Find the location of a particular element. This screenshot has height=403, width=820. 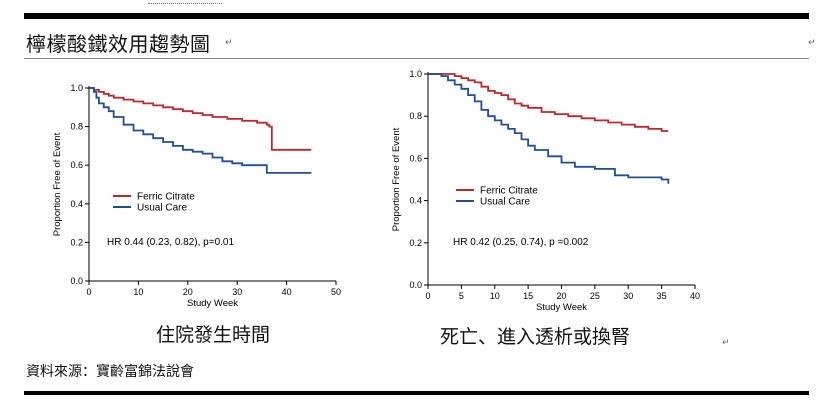

x-tick-label: 5 is located at coordinates (461, 296).